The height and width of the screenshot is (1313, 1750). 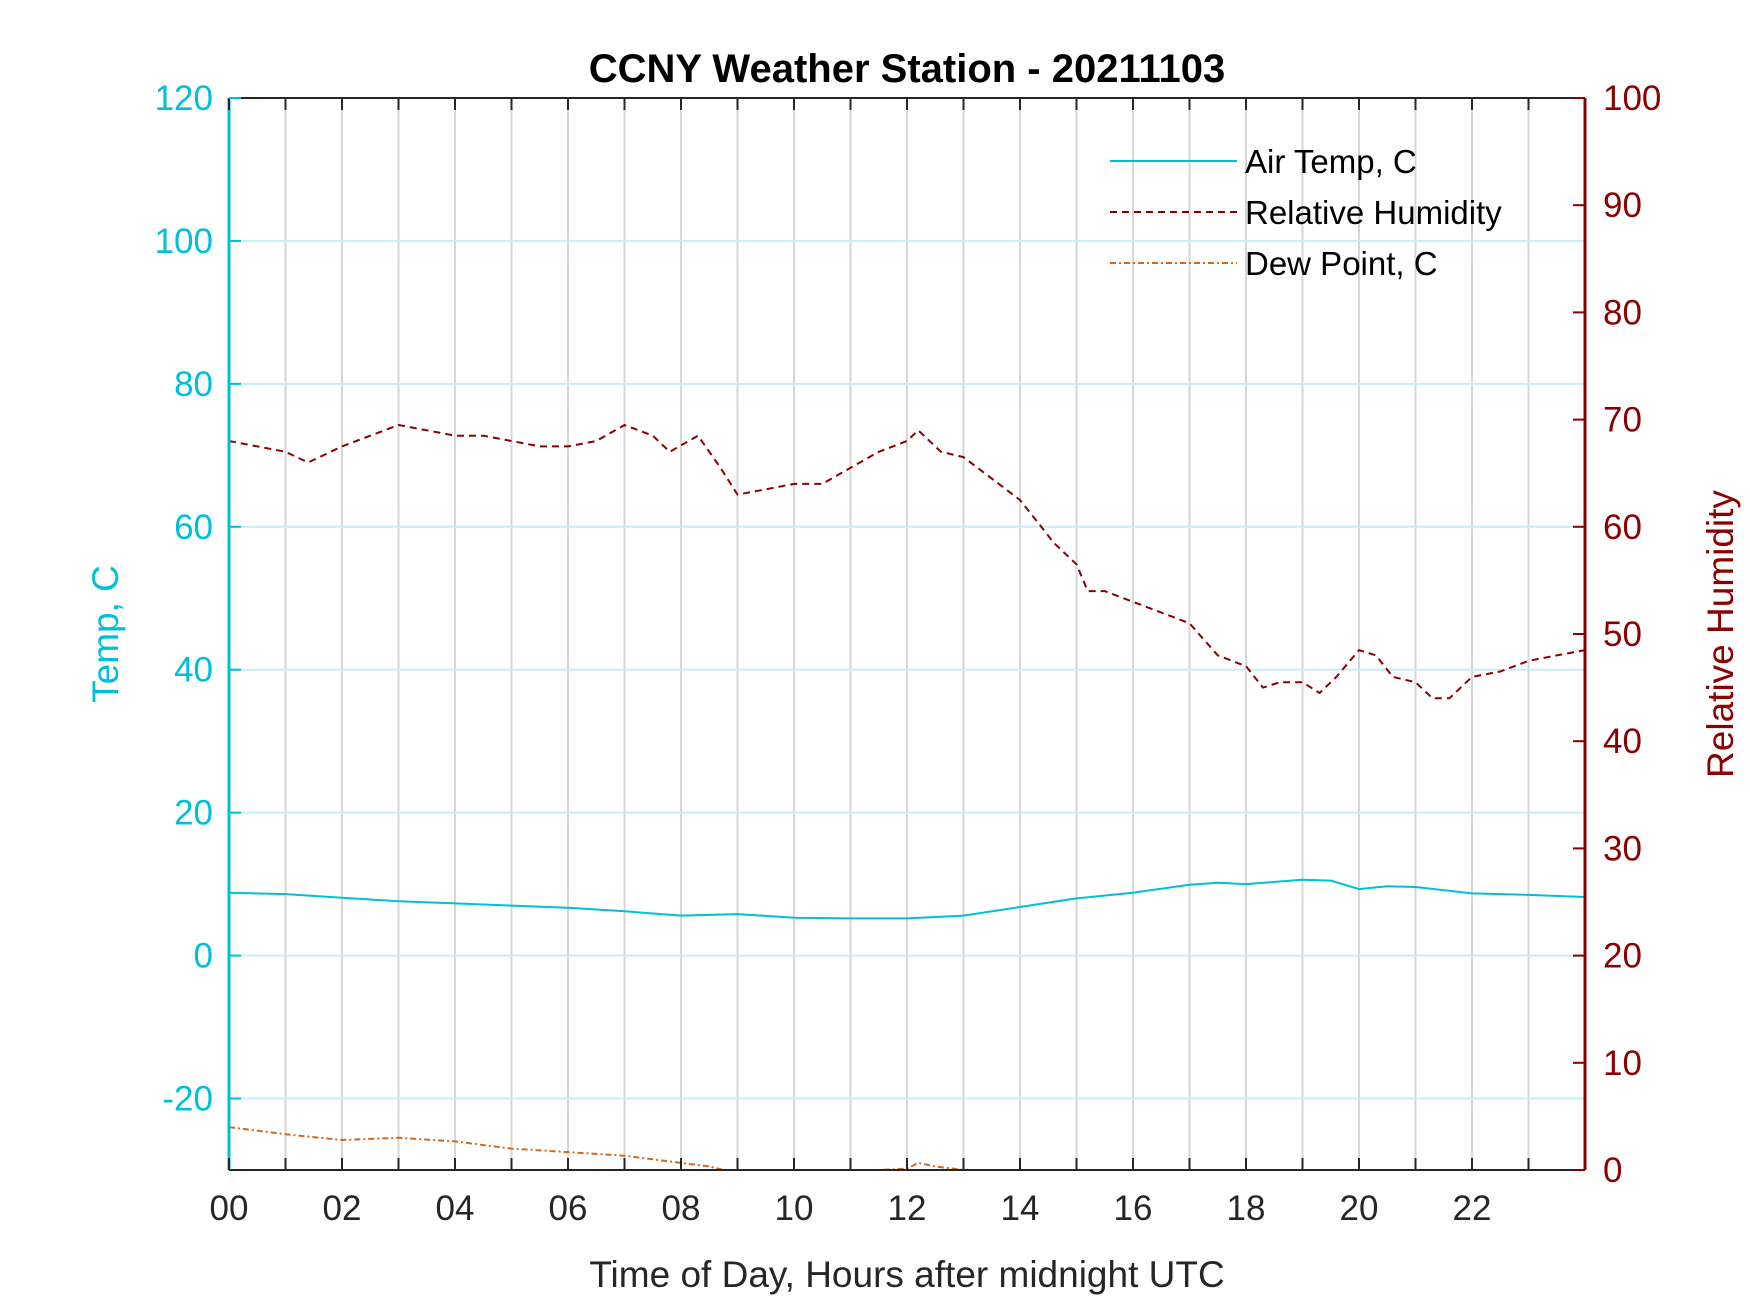 What do you see at coordinates (203, 956) in the screenshot?
I see `left-y-tick-label: 0` at bounding box center [203, 956].